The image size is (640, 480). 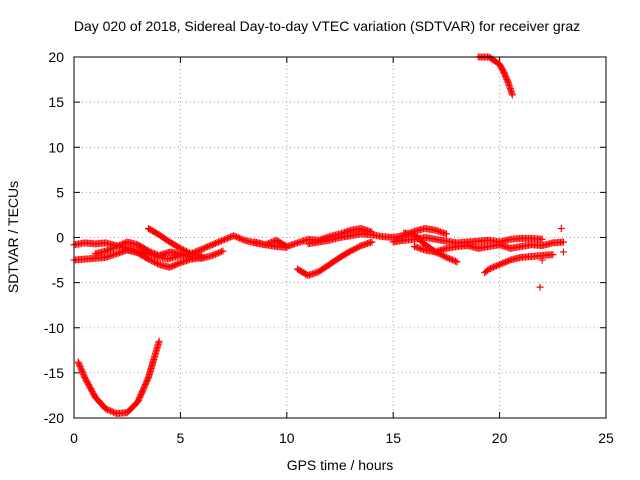 What do you see at coordinates (181, 438) in the screenshot?
I see `x-tick-label: 5` at bounding box center [181, 438].